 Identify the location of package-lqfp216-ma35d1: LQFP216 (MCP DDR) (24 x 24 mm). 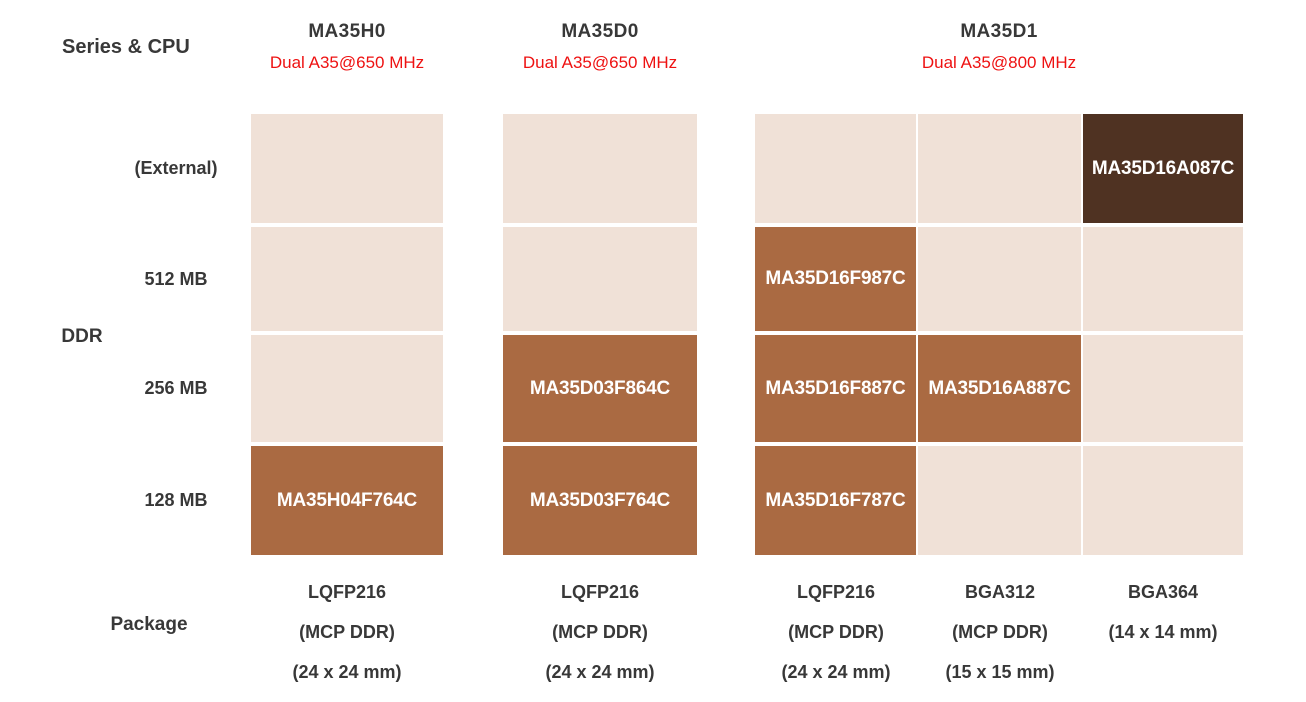
(836, 632).